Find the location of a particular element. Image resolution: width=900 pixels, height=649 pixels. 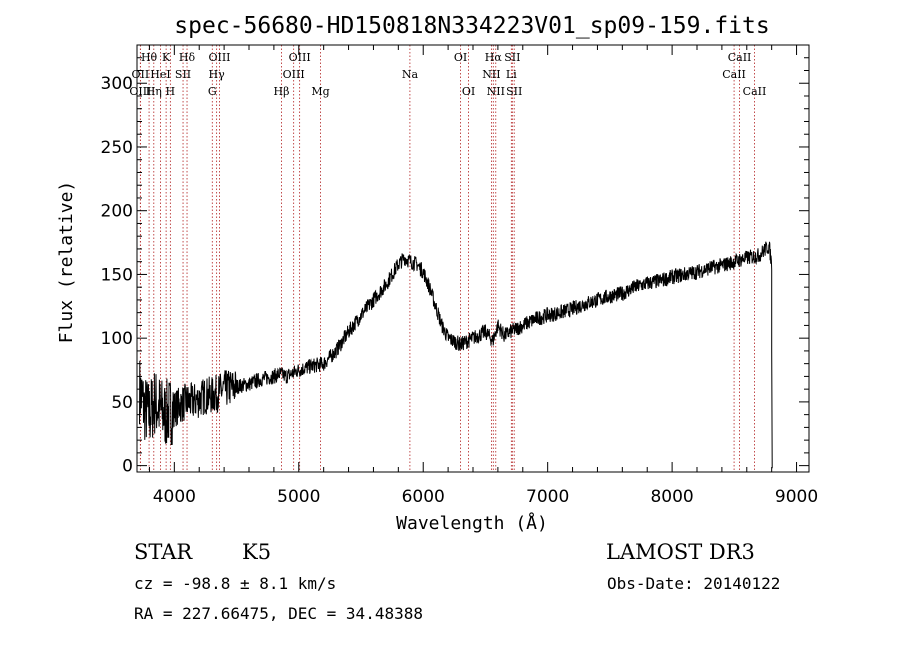

x-tick-label: 5000 is located at coordinates (298, 497).